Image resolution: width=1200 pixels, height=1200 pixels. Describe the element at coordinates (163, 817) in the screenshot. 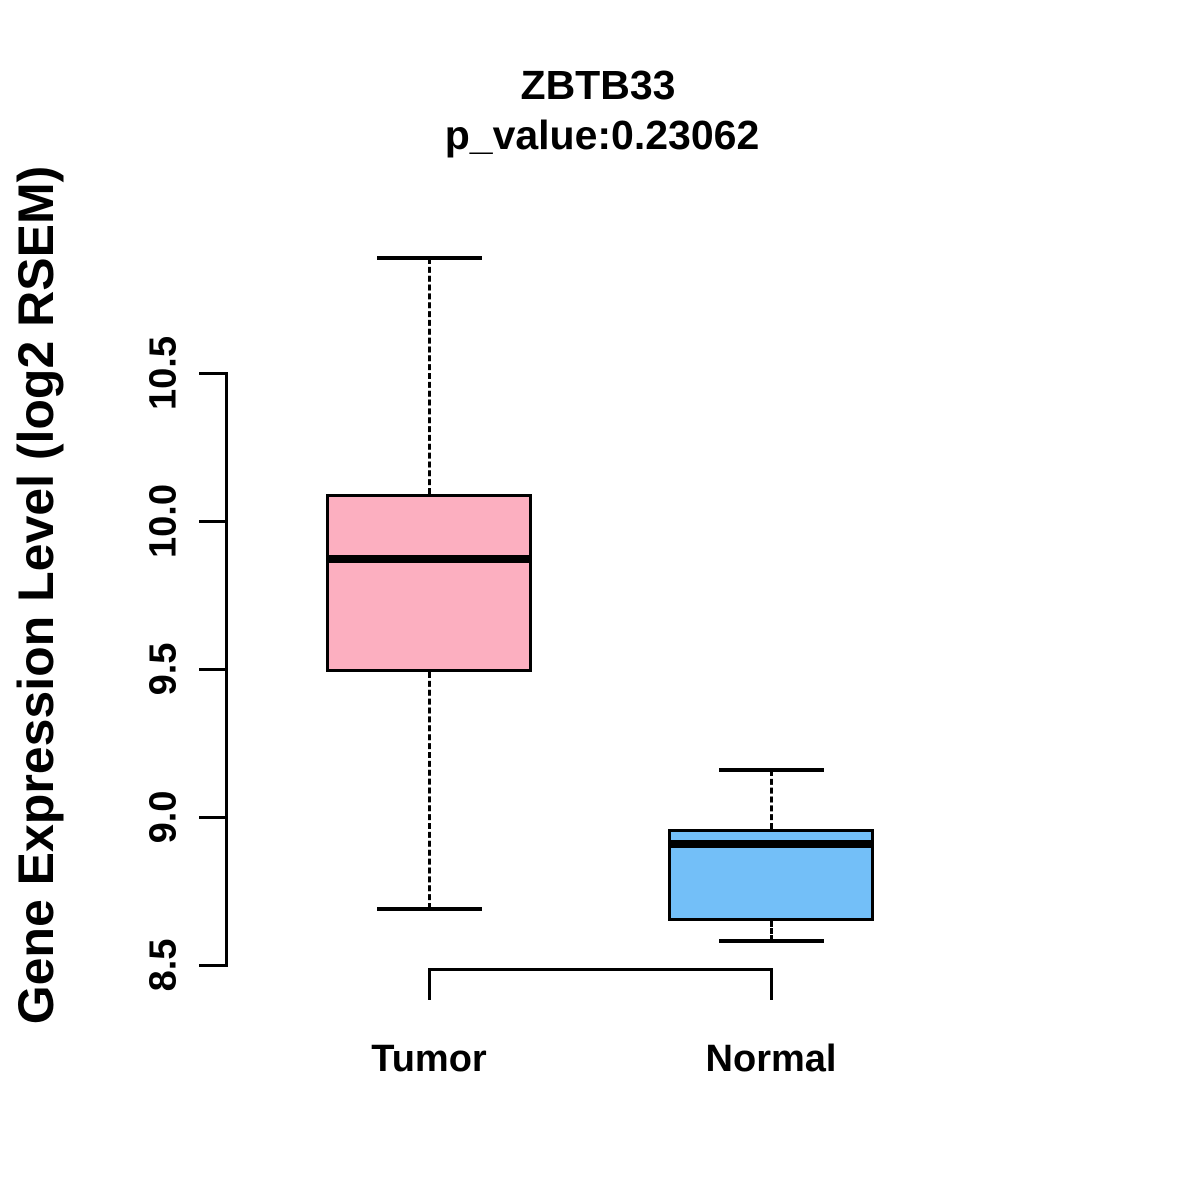

I see `y-tick-label: 9.0` at that location.